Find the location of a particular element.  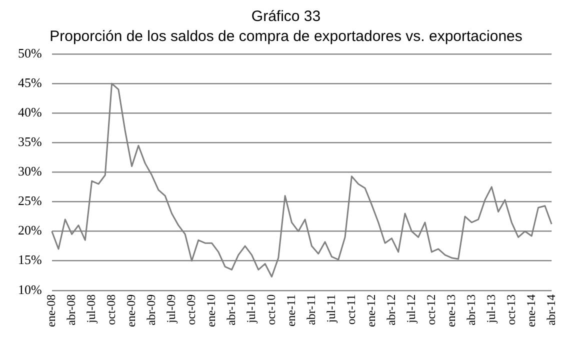

chart-subtitle: Proporción de los saldos de compra de exportadores vs. exportaciones is located at coordinates (286, 37).